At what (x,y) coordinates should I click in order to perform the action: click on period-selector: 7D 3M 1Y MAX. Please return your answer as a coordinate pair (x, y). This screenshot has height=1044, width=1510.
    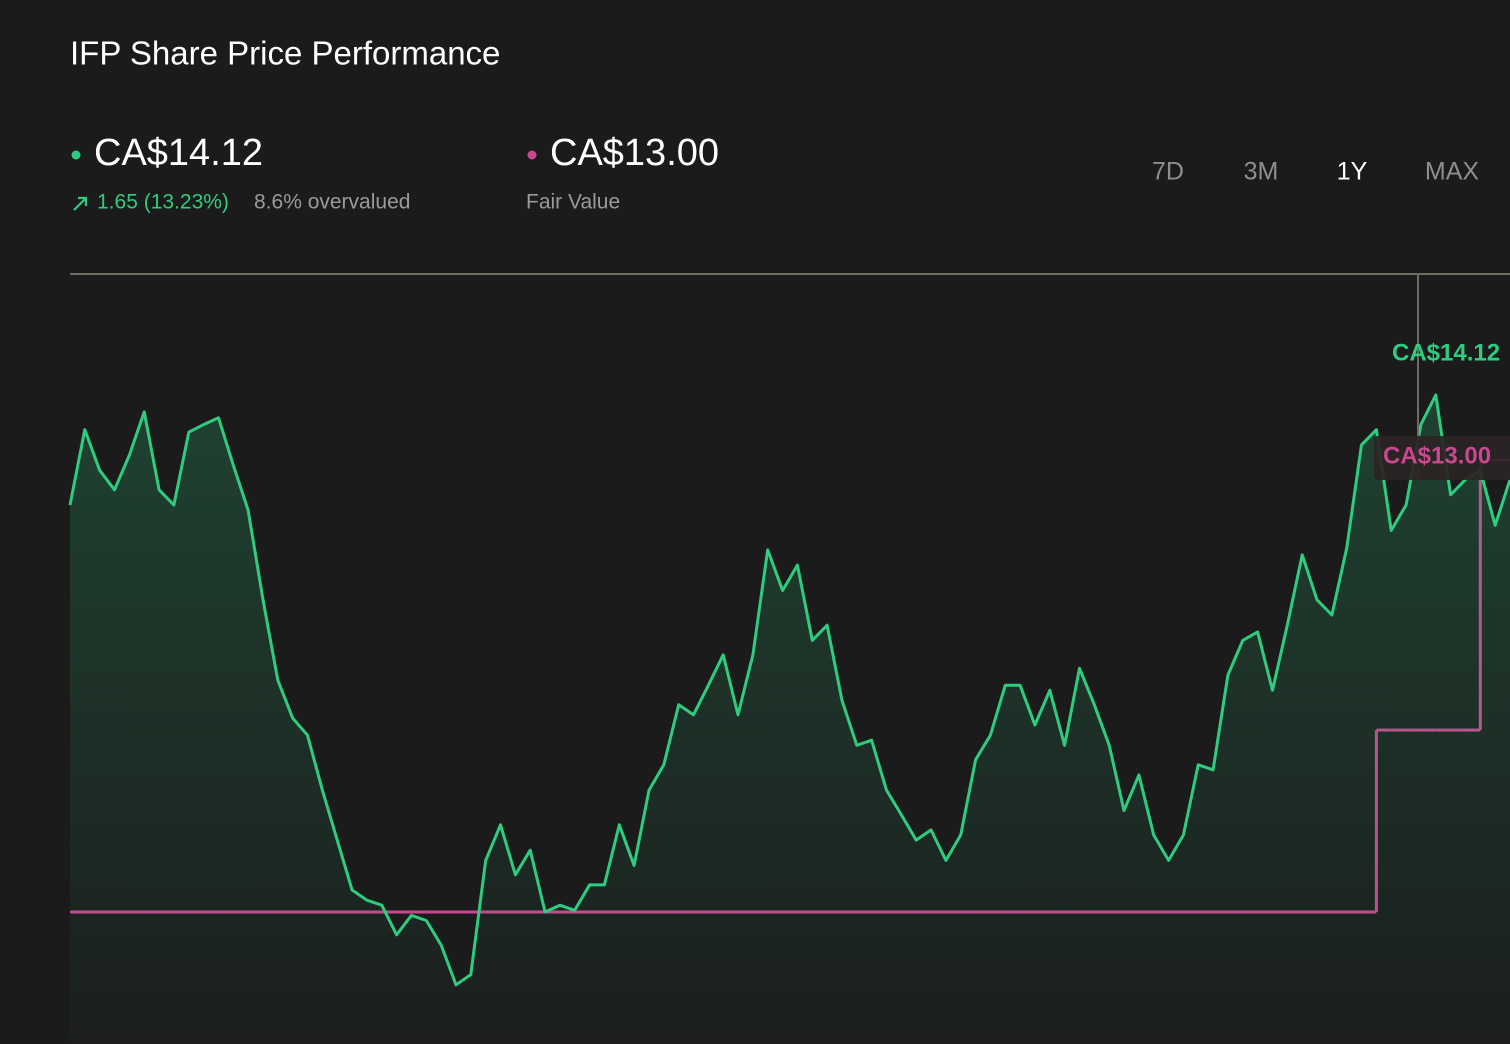
    Looking at the image, I should click on (1315, 172).